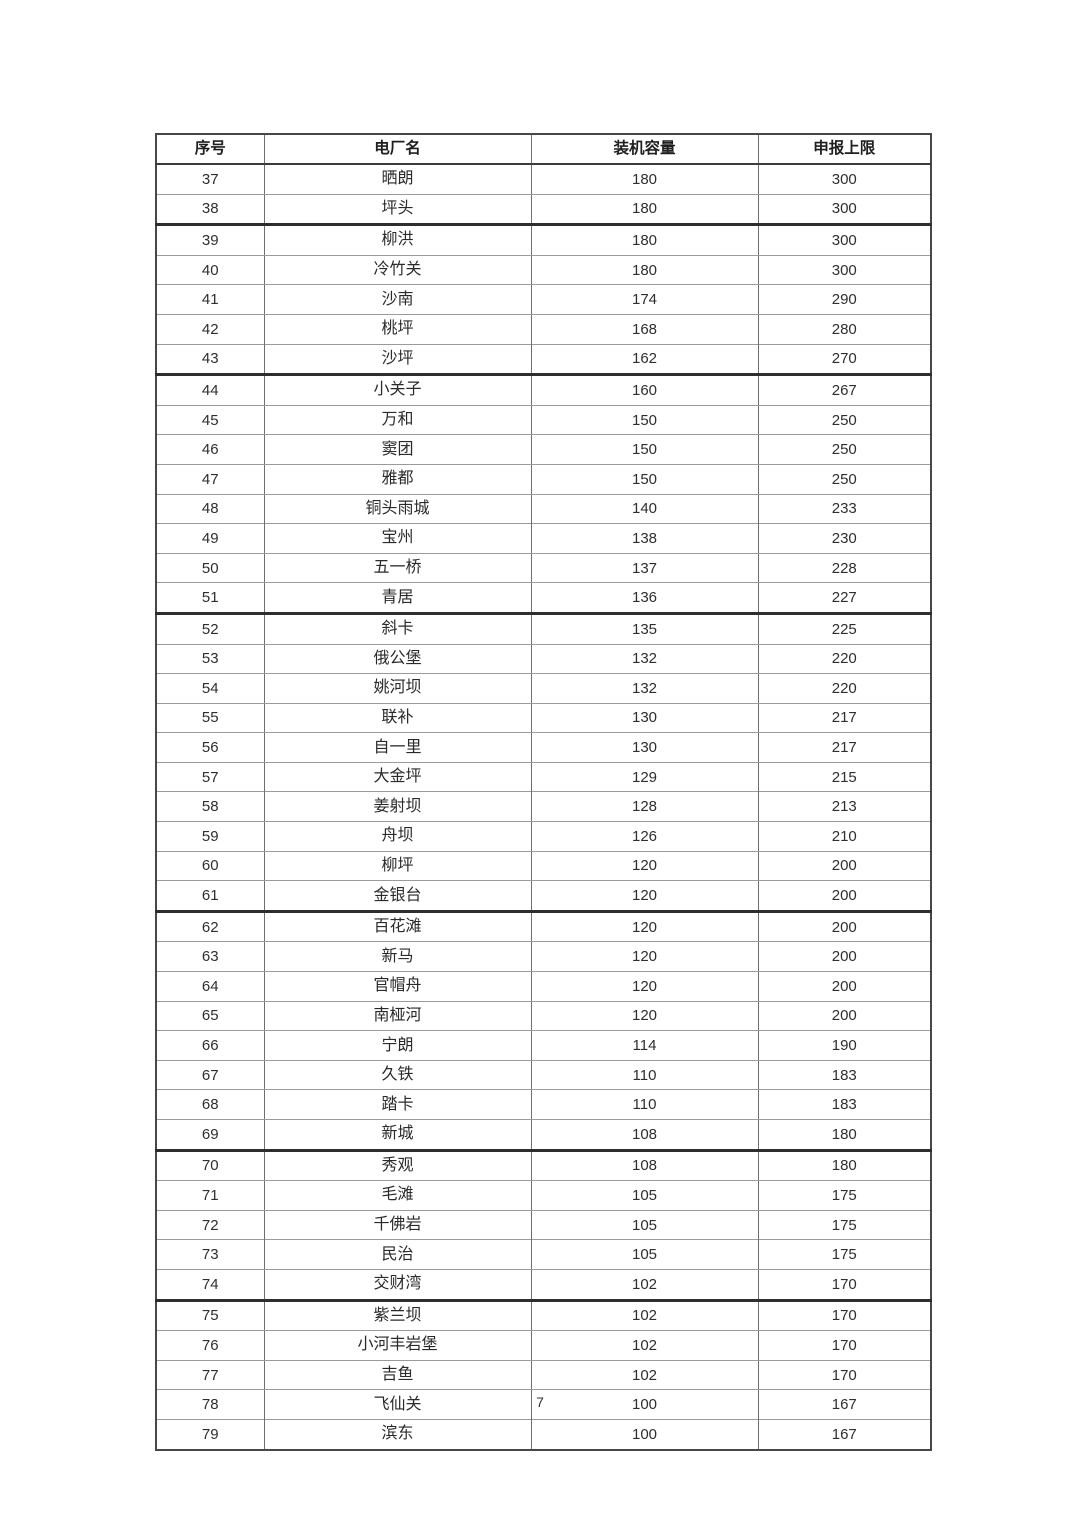 This screenshot has height=1527, width=1080. What do you see at coordinates (210, 1225) in the screenshot?
I see `cell-index: 72` at bounding box center [210, 1225].